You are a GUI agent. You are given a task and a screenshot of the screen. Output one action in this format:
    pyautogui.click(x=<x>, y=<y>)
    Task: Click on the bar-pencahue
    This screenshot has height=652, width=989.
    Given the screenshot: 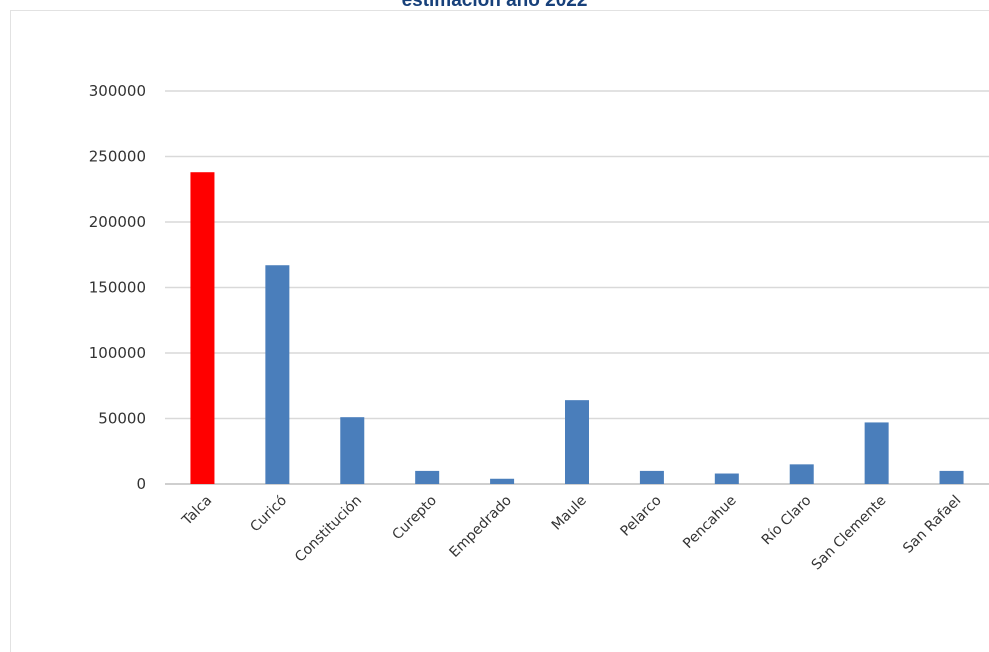 What is the action you would take?
    pyautogui.click(x=726, y=478)
    